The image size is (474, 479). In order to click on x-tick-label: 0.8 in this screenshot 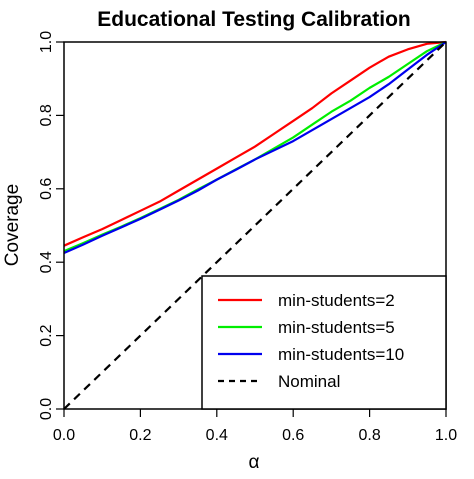, I will do `click(369, 435)`.